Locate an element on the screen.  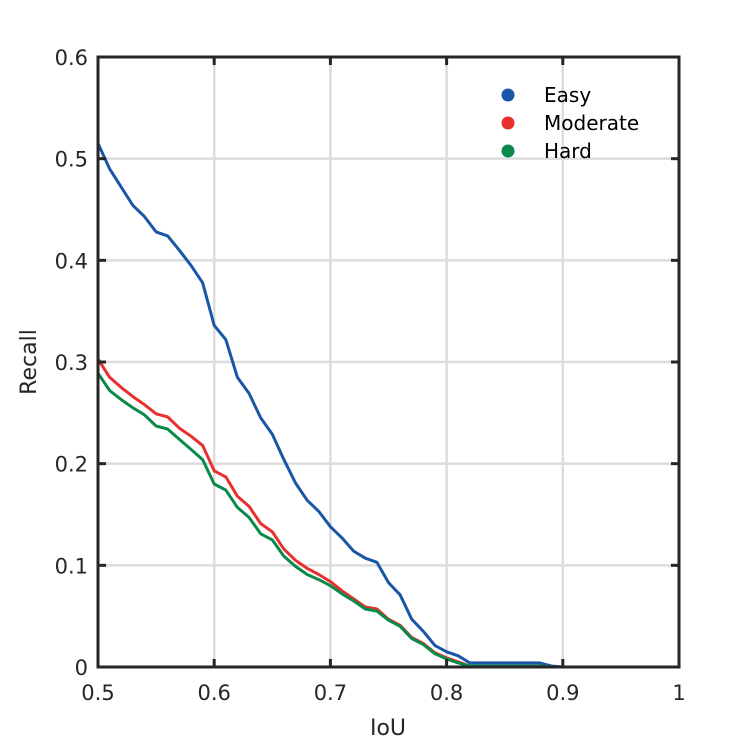
x-tick-label: 0.9 is located at coordinates (562, 693).